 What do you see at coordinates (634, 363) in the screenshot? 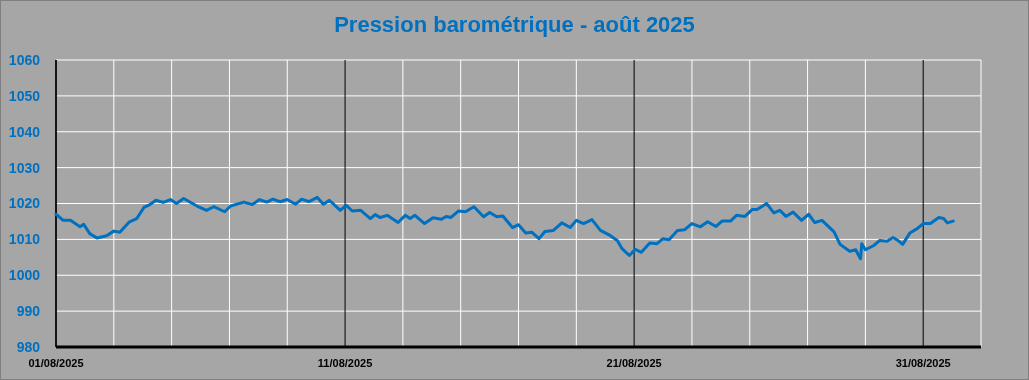
I see `x-tick-label: 21/08/2025` at bounding box center [634, 363].